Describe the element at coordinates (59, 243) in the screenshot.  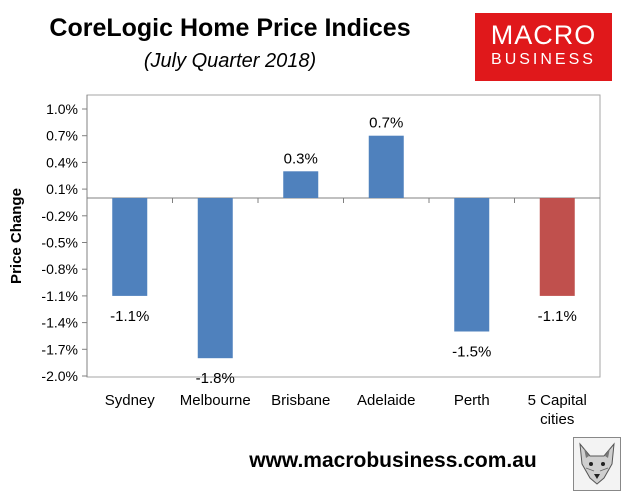
I see `y-tick-label: -0.5%` at that location.